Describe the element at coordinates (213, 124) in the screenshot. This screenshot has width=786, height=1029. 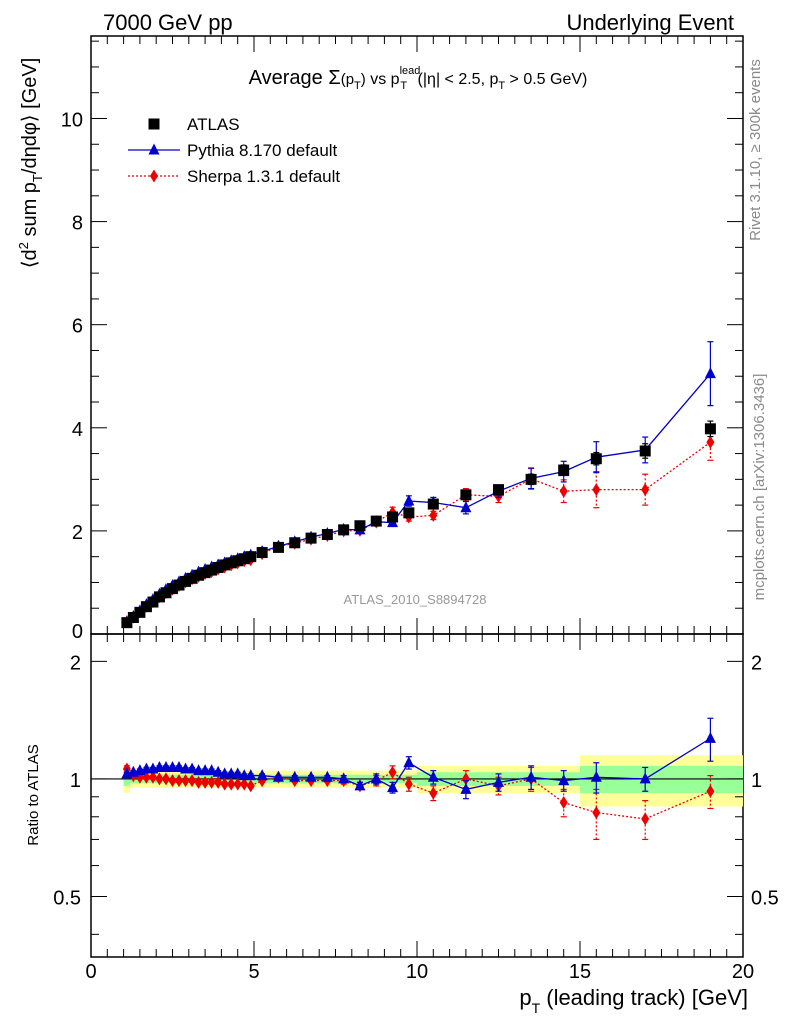
I see `legend-atlas-label: ATLAS` at that location.